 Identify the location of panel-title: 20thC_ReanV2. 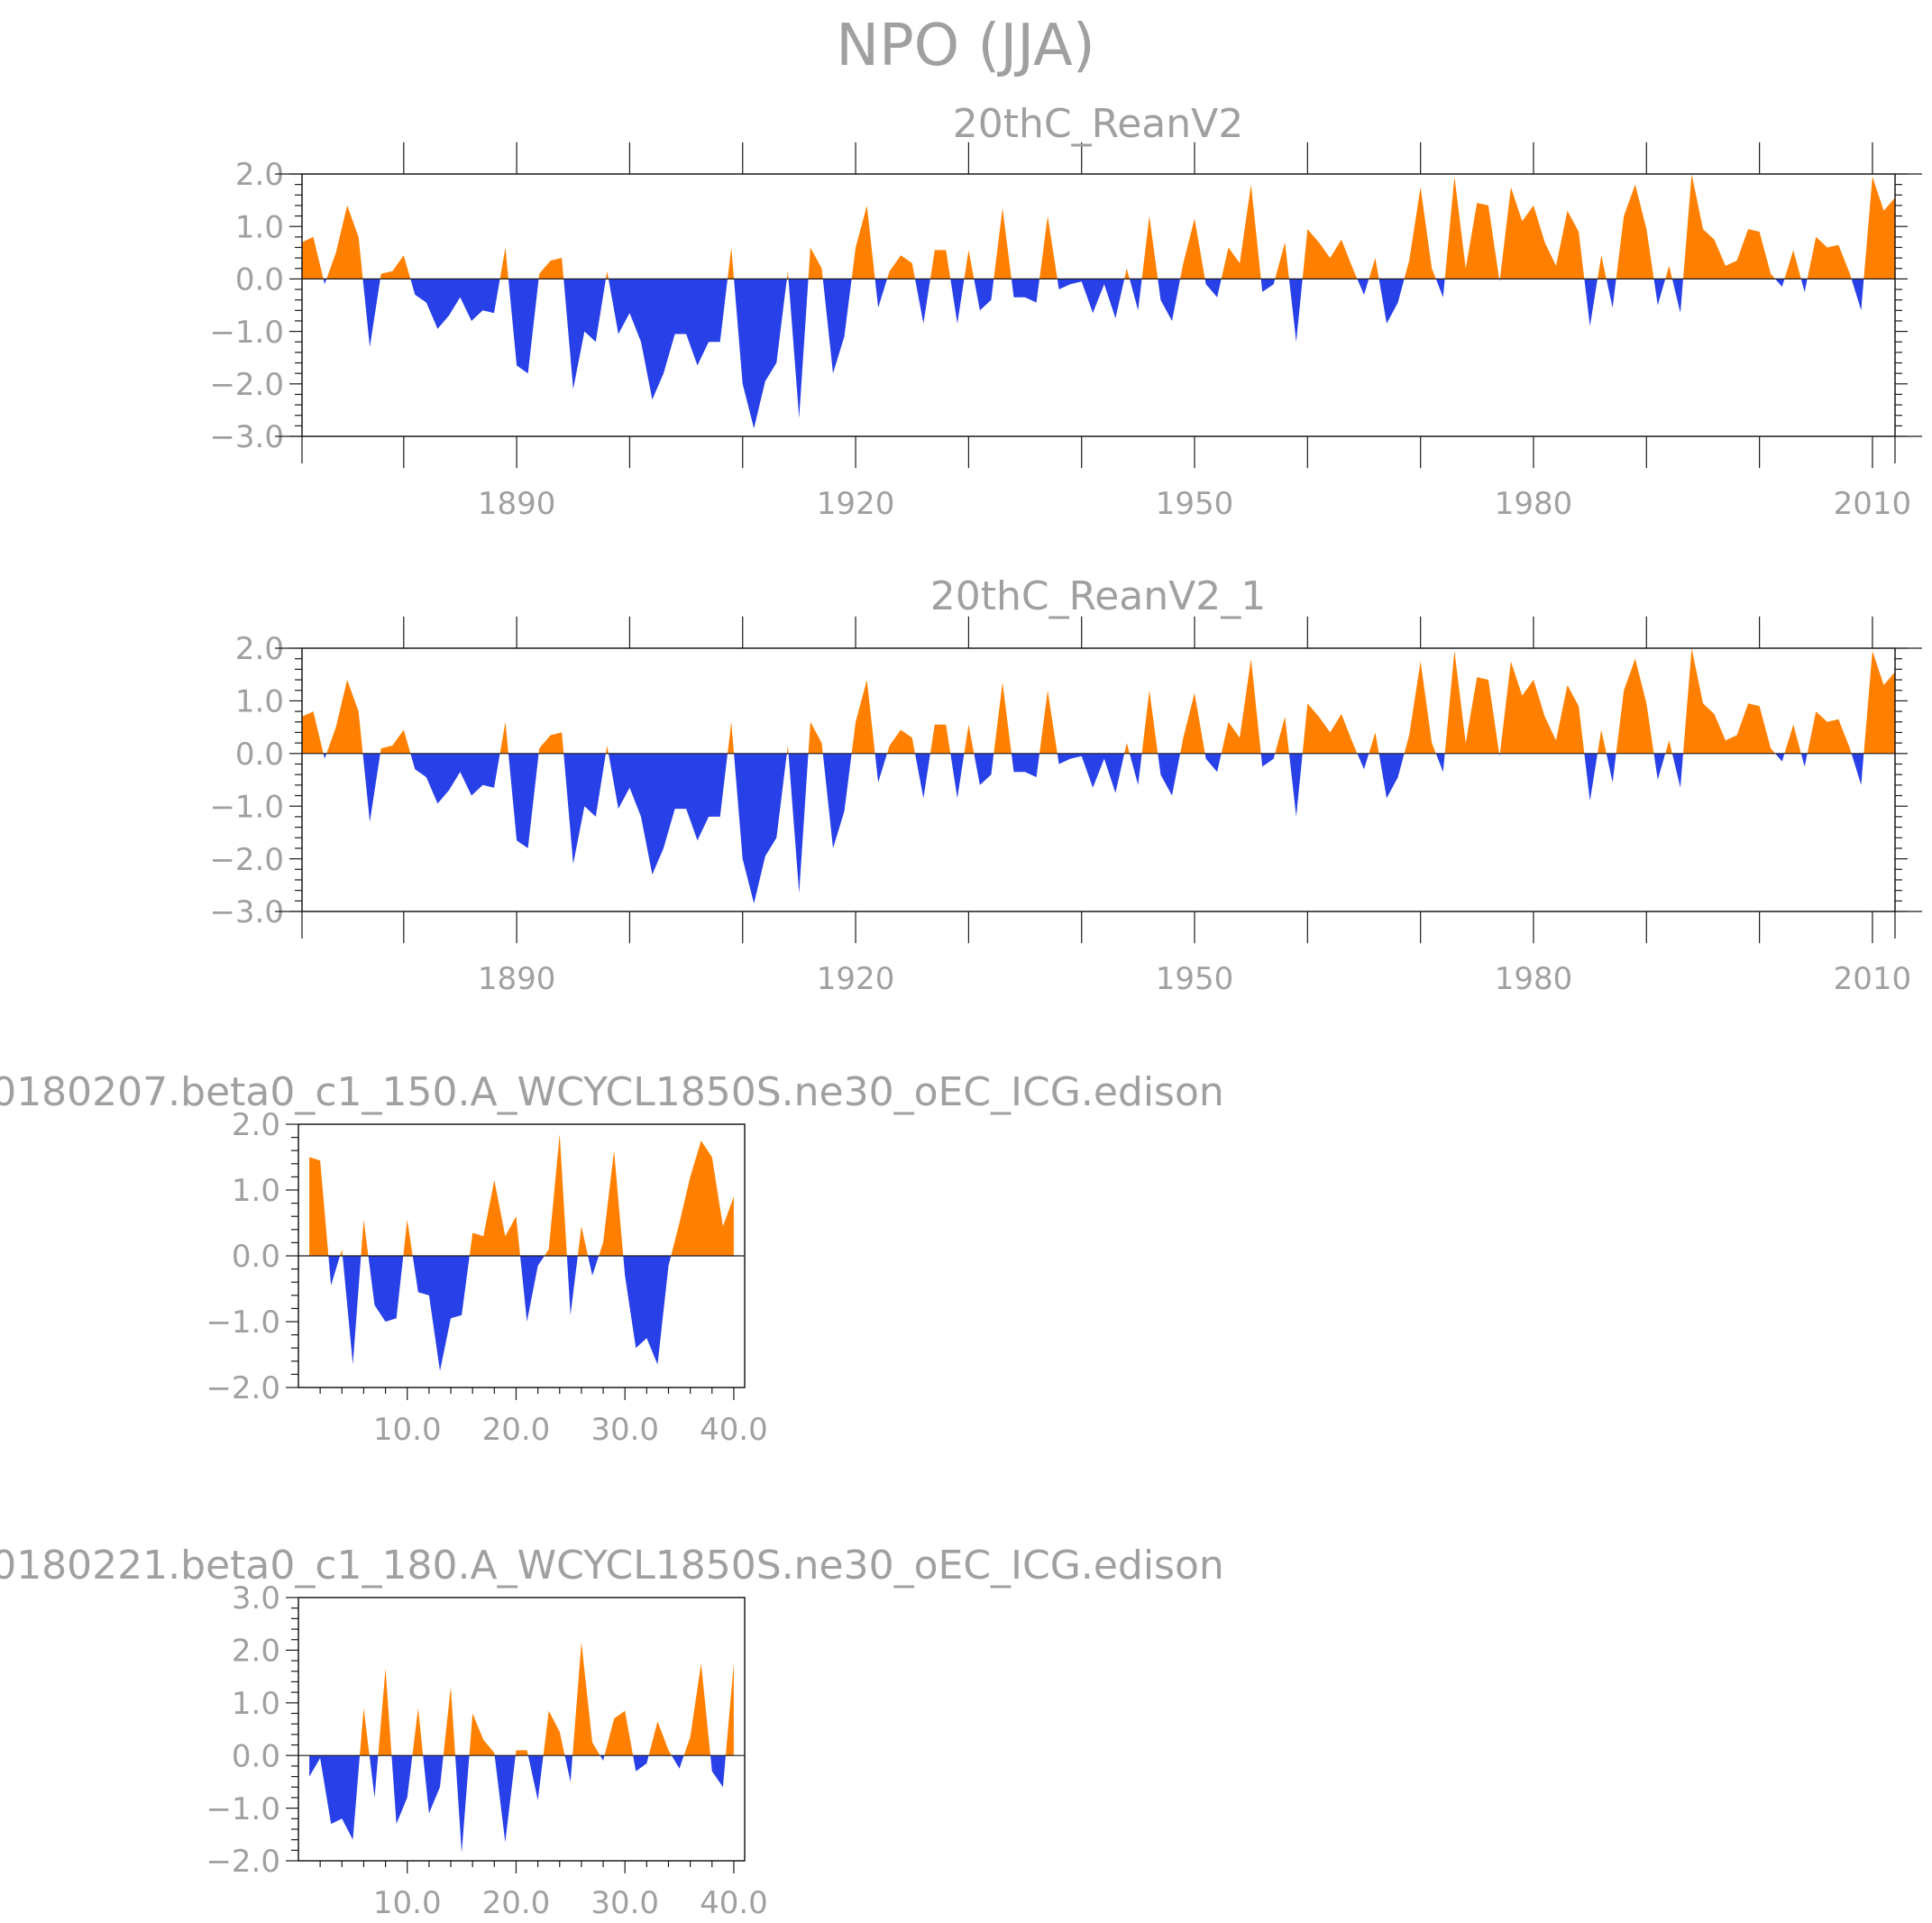
(1098, 124).